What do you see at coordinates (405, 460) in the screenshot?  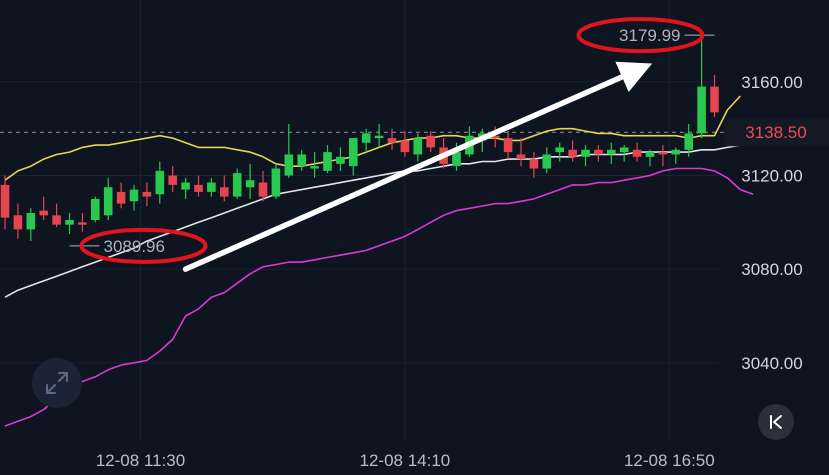 I see `x-axis: 12-08 11:30 12-08 14:10 12-08 16:50` at bounding box center [405, 460].